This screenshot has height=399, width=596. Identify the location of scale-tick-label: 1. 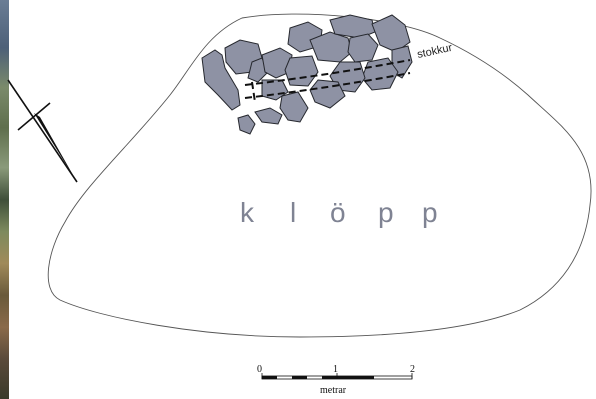
(335, 369).